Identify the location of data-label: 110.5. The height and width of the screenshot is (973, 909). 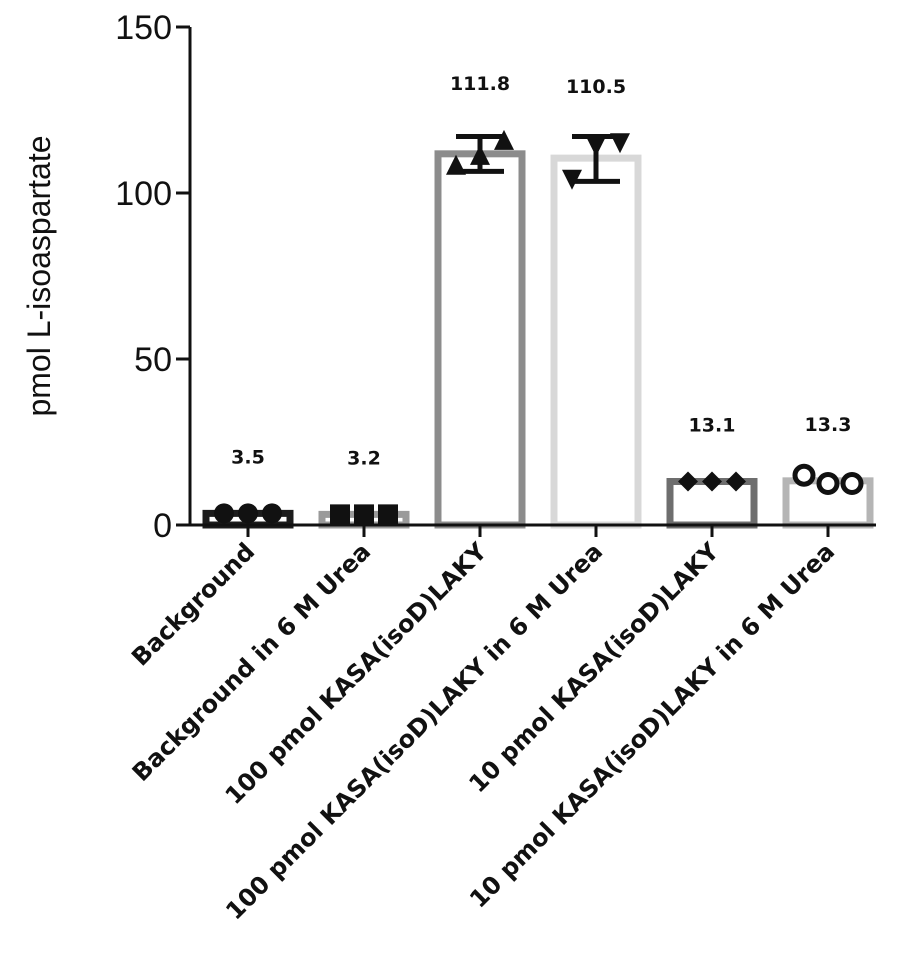
(596, 87).